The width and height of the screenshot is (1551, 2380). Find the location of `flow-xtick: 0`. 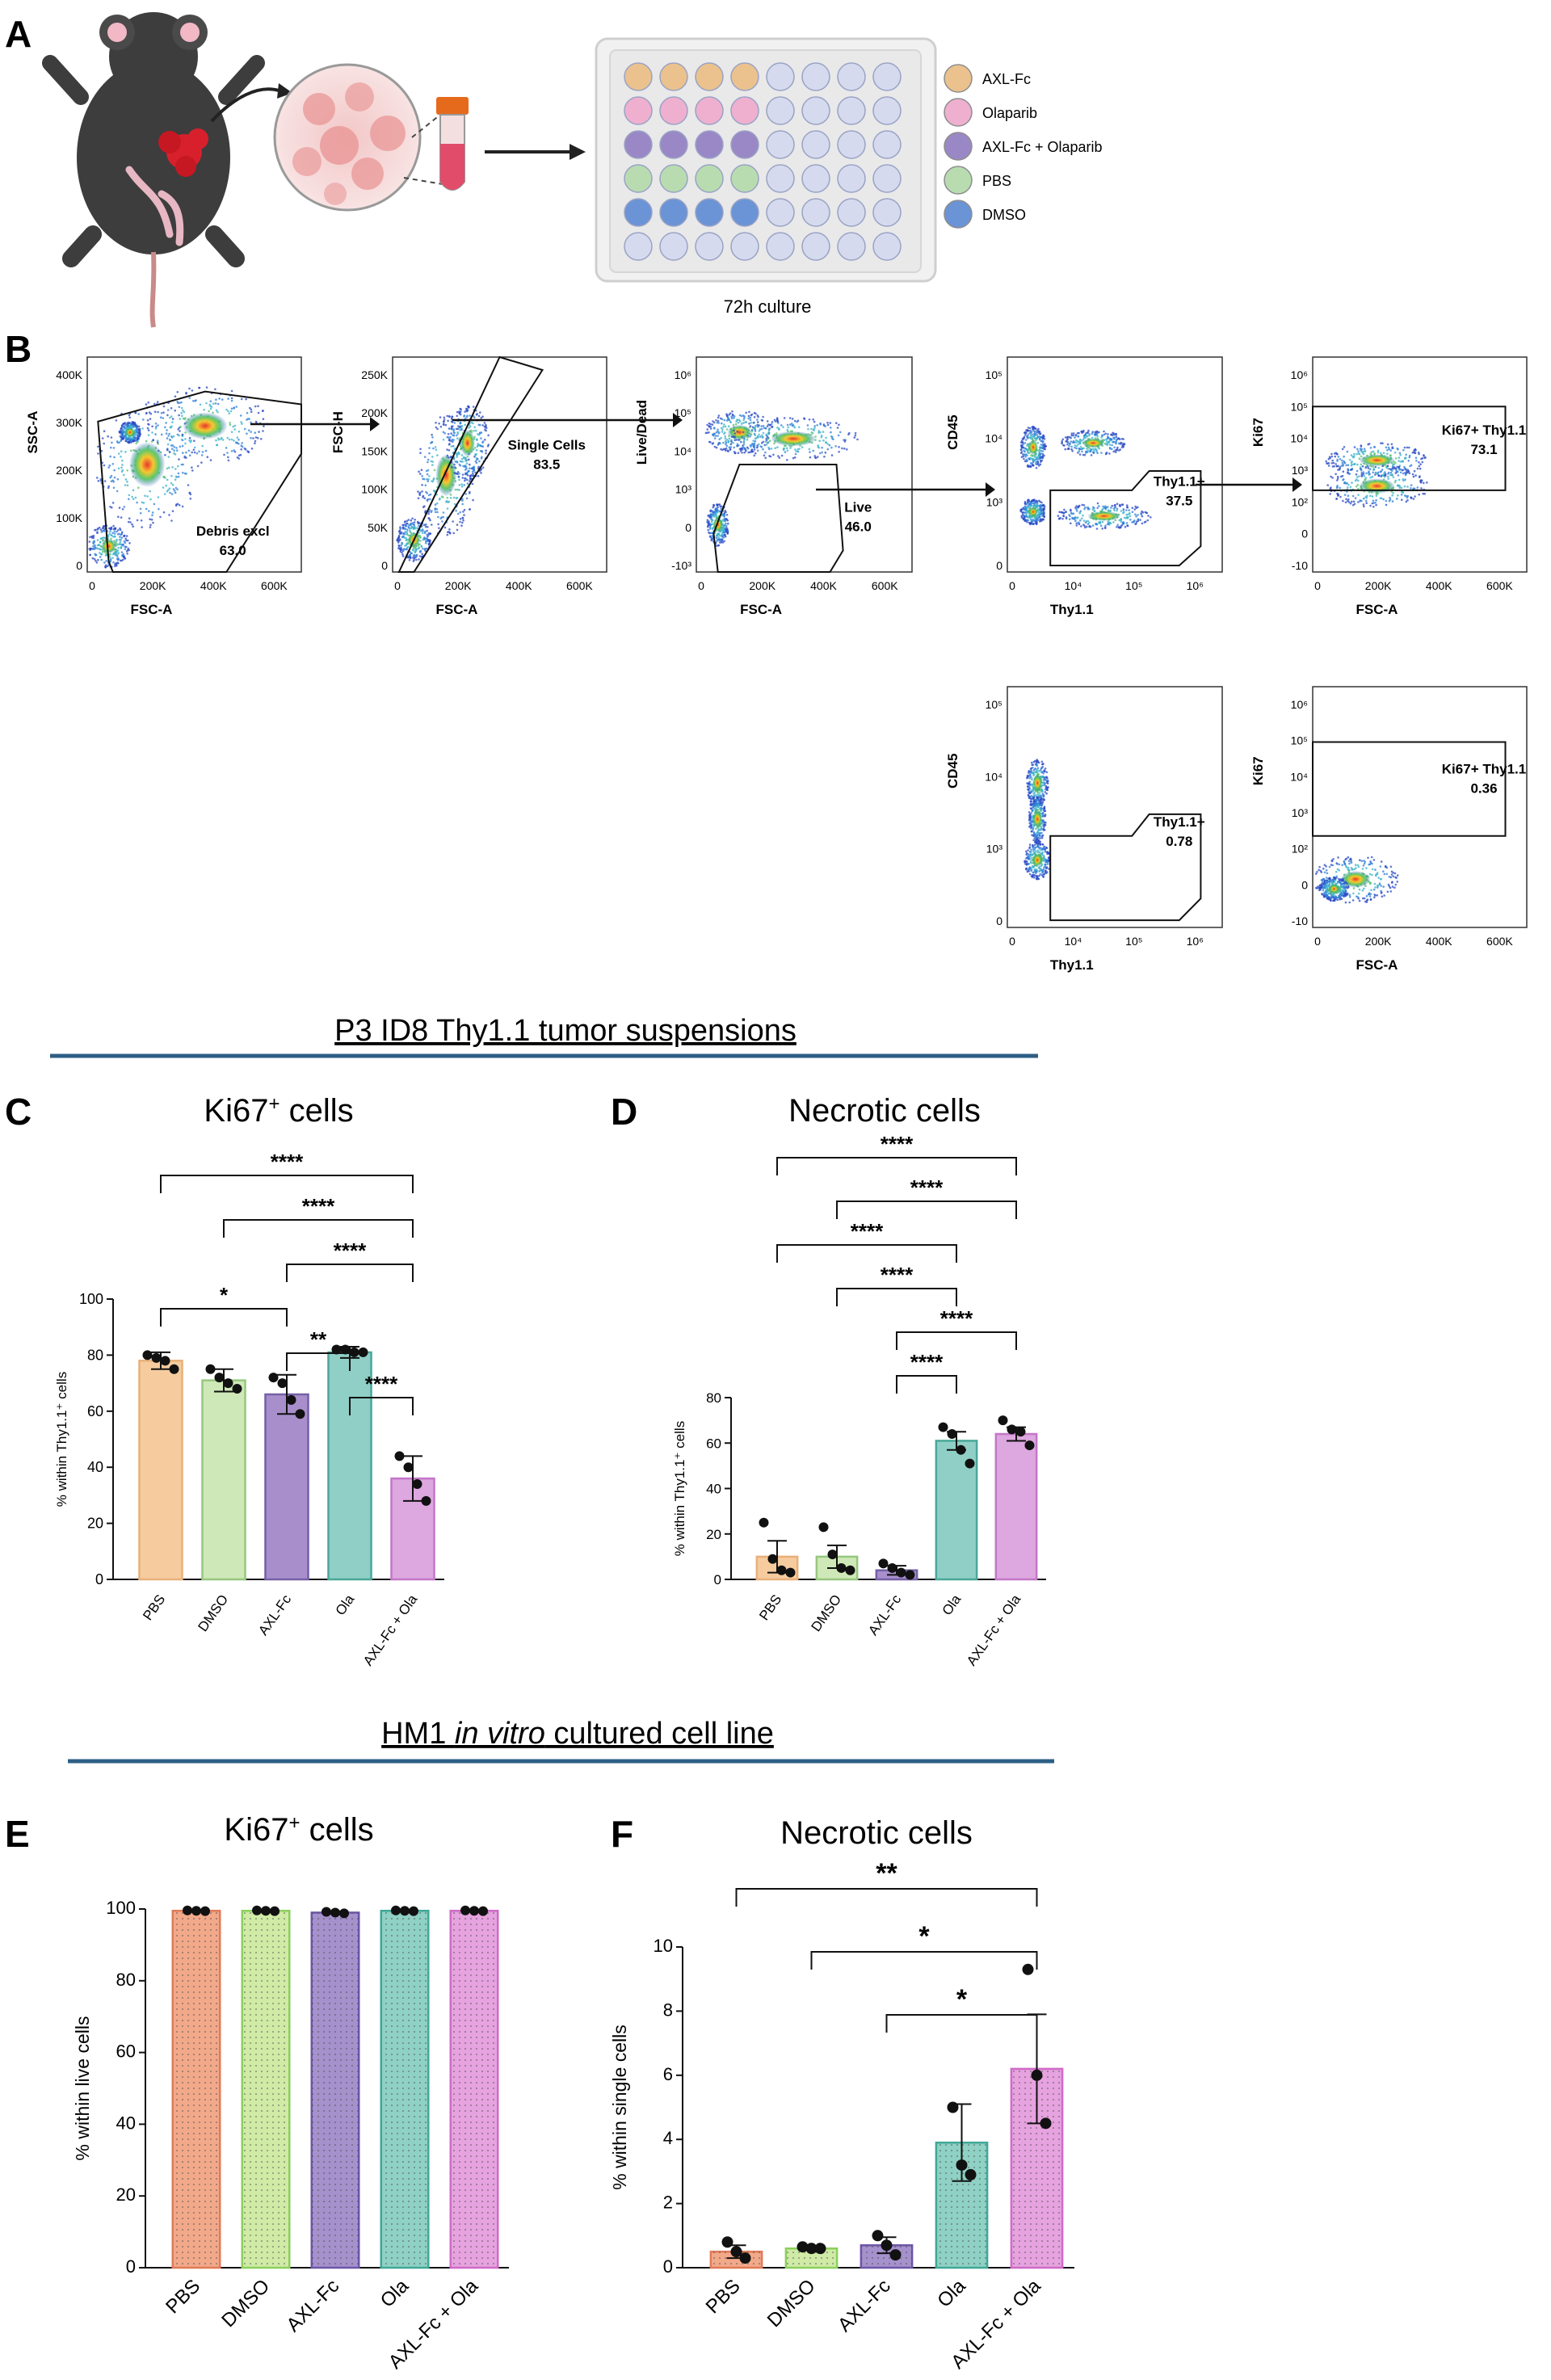

flow-xtick: 0 is located at coordinates (1318, 585).